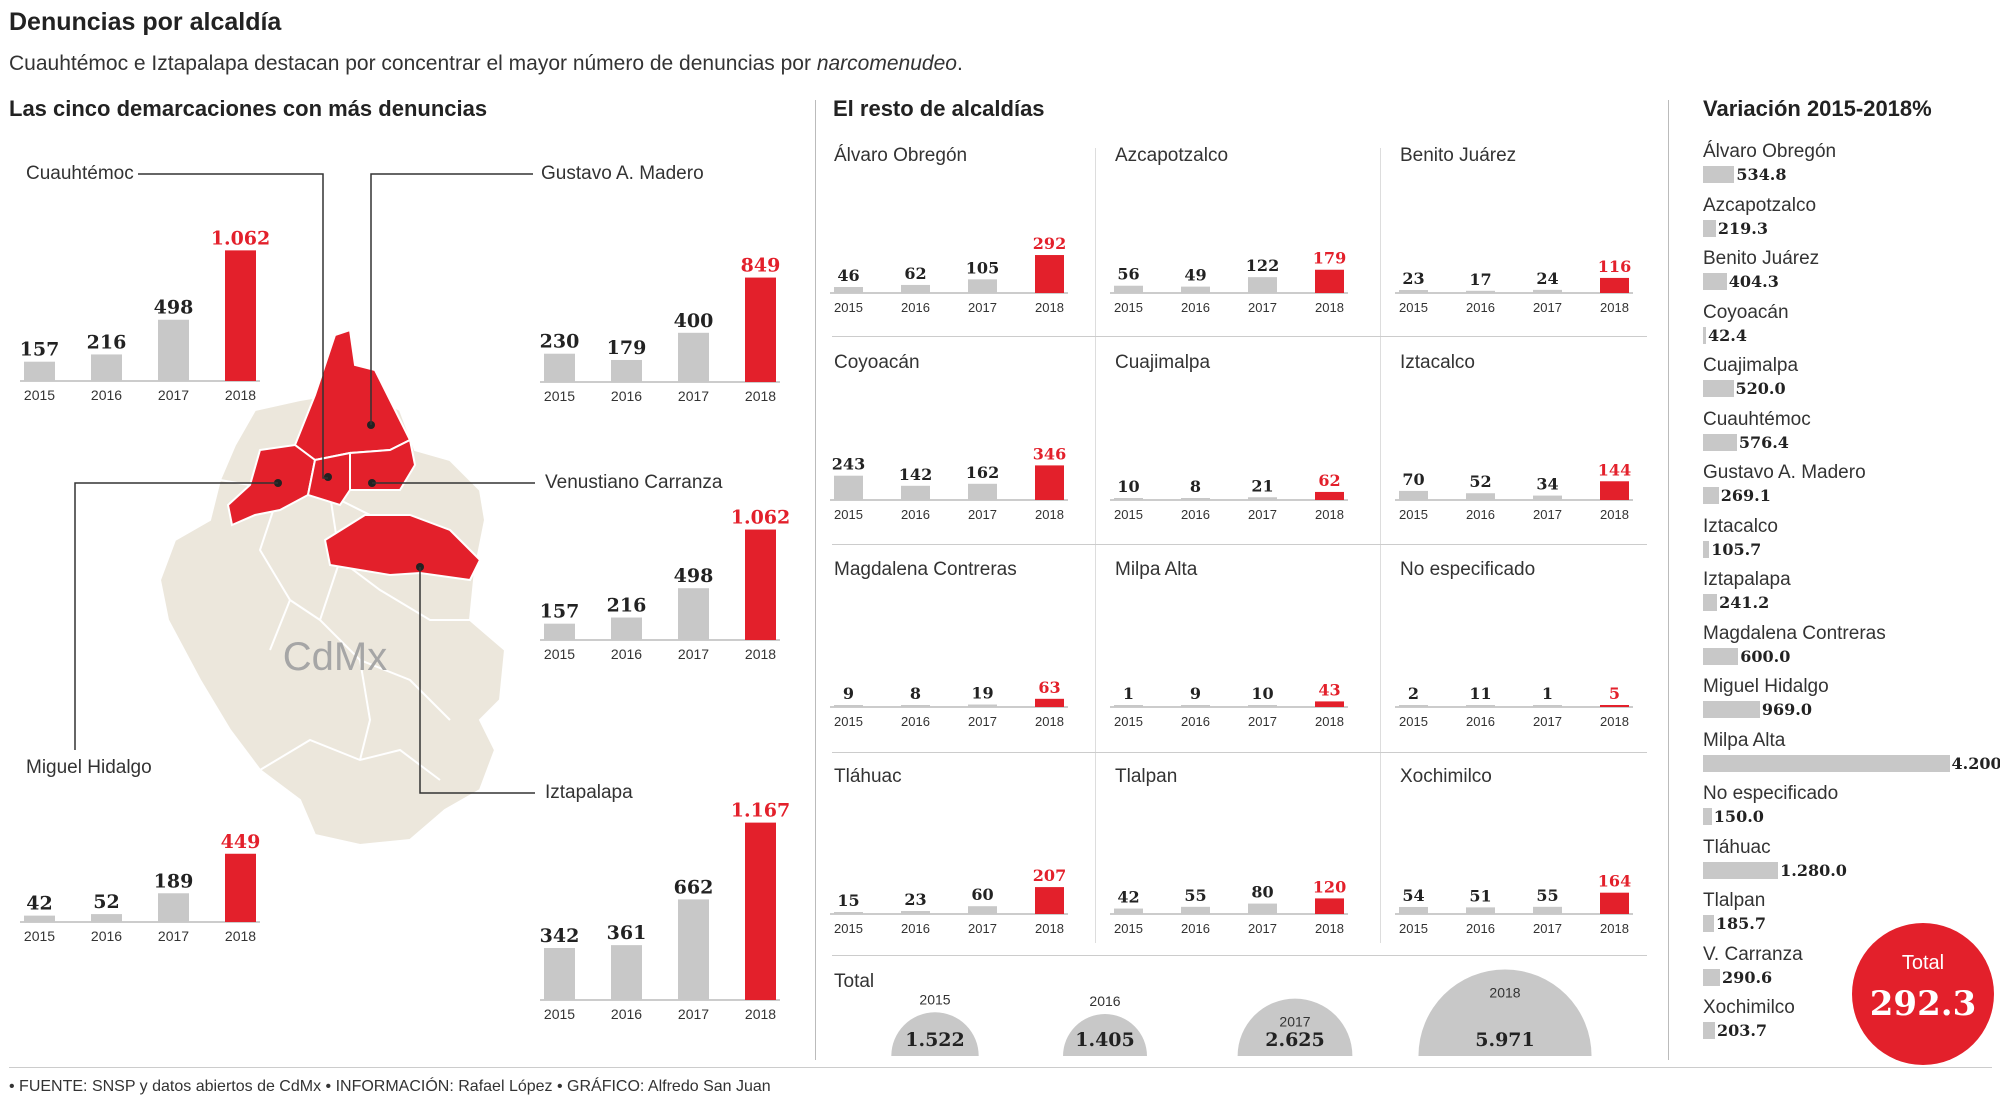  I want to click on rest-name-tlahuac: Tláhuac, so click(868, 776).